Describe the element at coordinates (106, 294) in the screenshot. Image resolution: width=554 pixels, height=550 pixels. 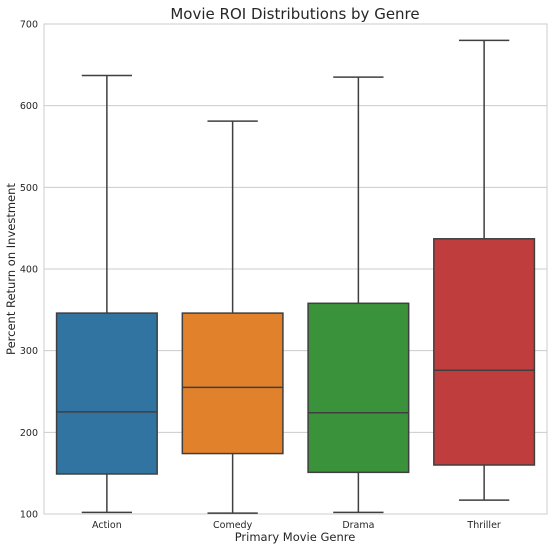
I see `box-action` at that location.